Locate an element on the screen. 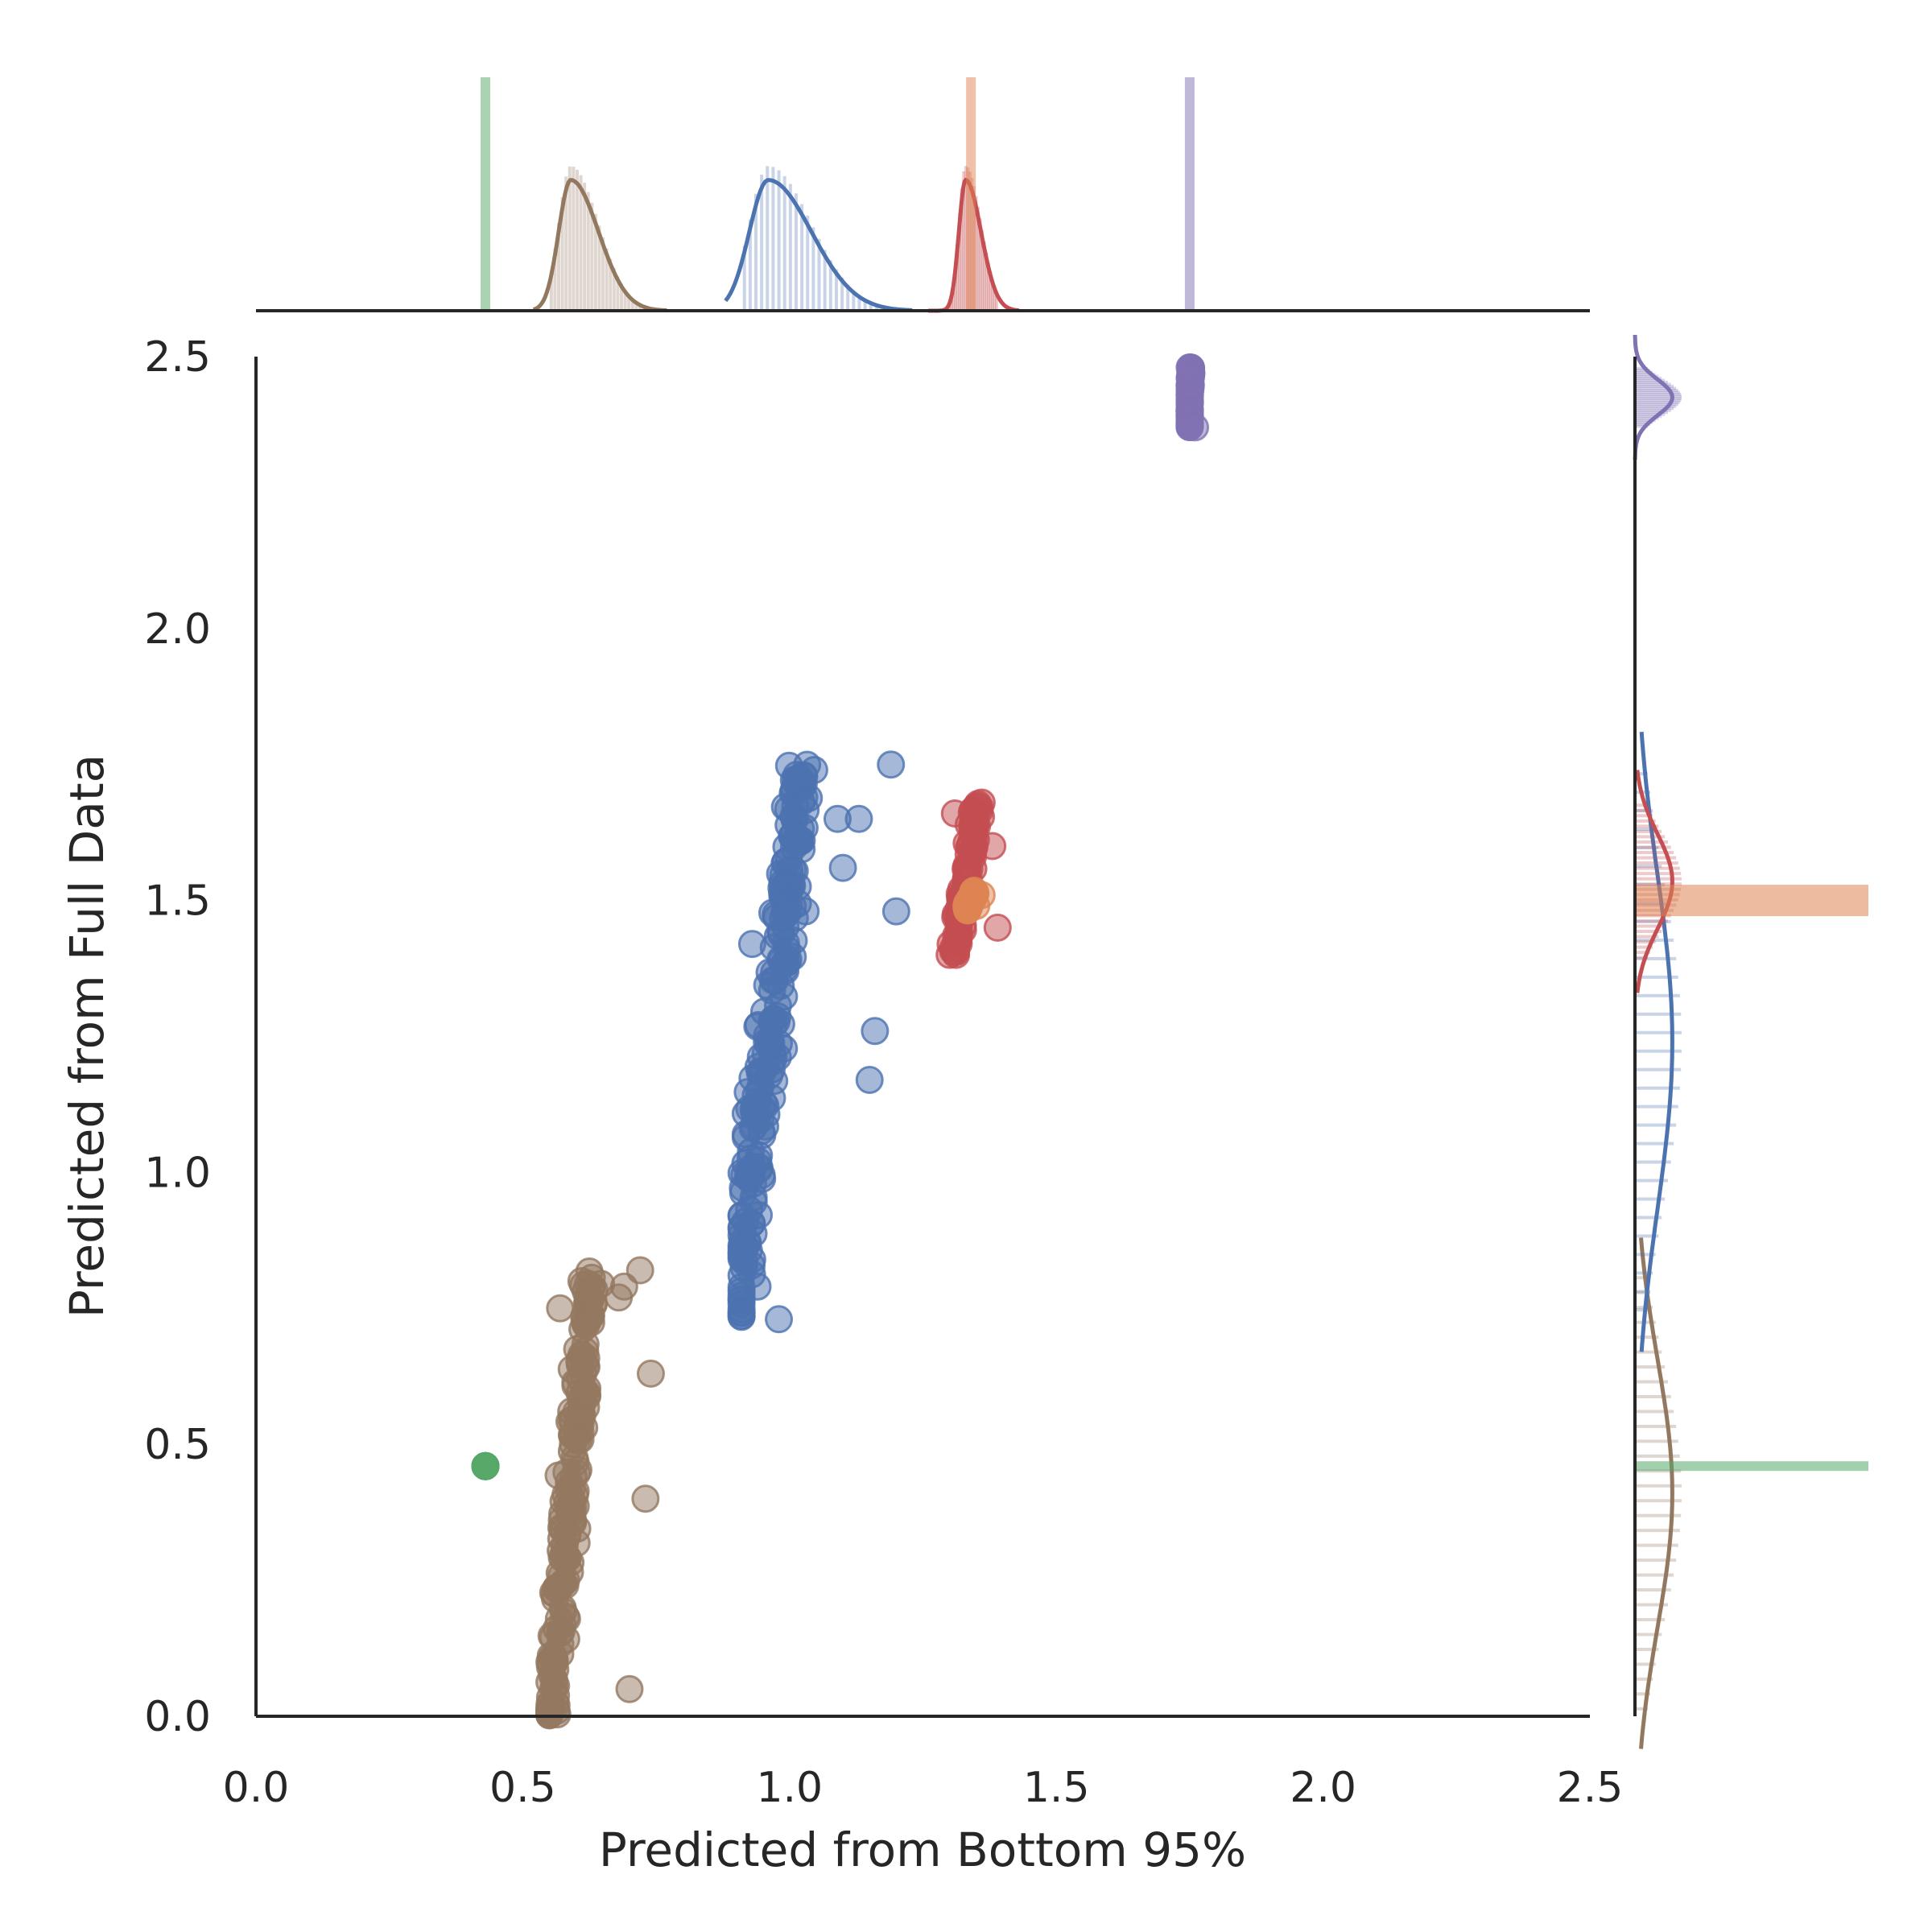  top-marginal-series is located at coordinates (818, 239).